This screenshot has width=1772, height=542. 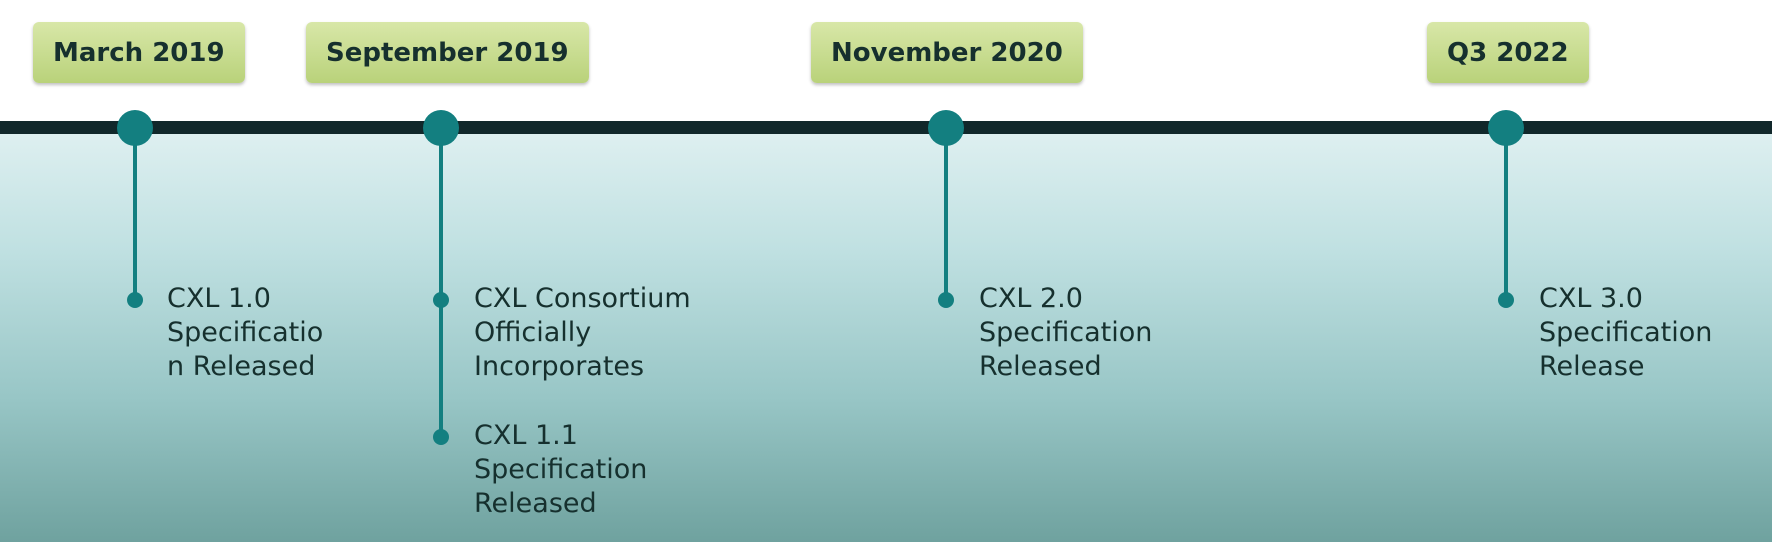 What do you see at coordinates (447, 52) in the screenshot?
I see `milestone-date-september-2019: September 2019` at bounding box center [447, 52].